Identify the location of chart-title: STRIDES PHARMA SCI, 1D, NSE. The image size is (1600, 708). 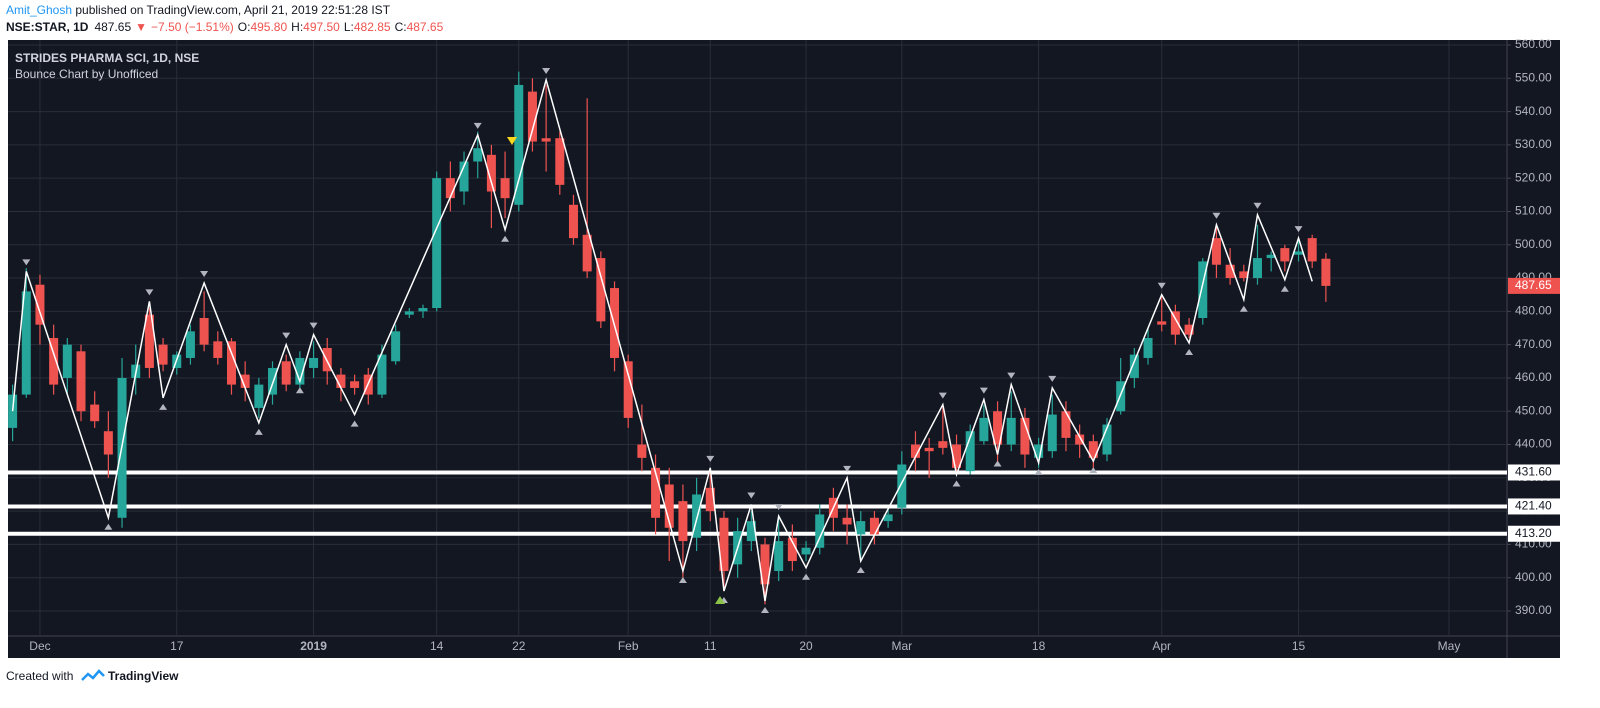
(107, 58).